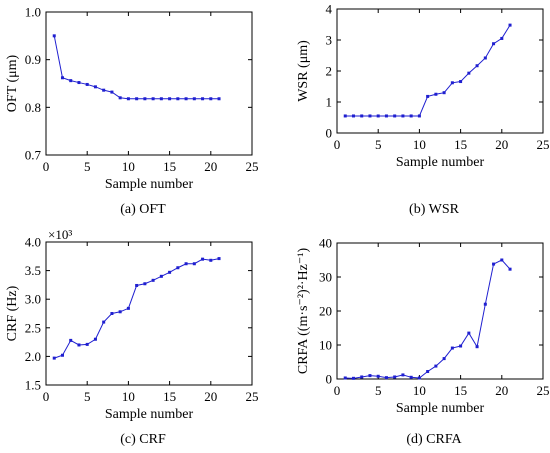 Image resolution: width=550 pixels, height=453 pixels. What do you see at coordinates (329, 40) in the screenshot?
I see `y-tick-label-b: 3` at bounding box center [329, 40].